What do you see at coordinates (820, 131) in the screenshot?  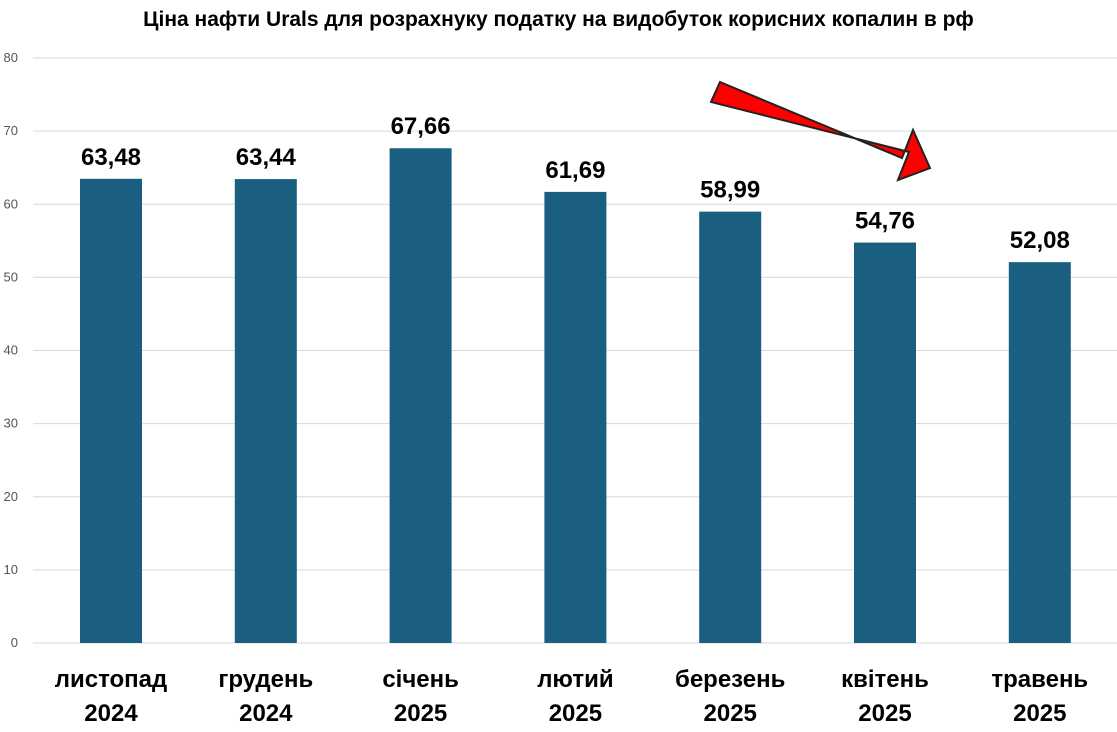 I see `trend-arrow-icon` at bounding box center [820, 131].